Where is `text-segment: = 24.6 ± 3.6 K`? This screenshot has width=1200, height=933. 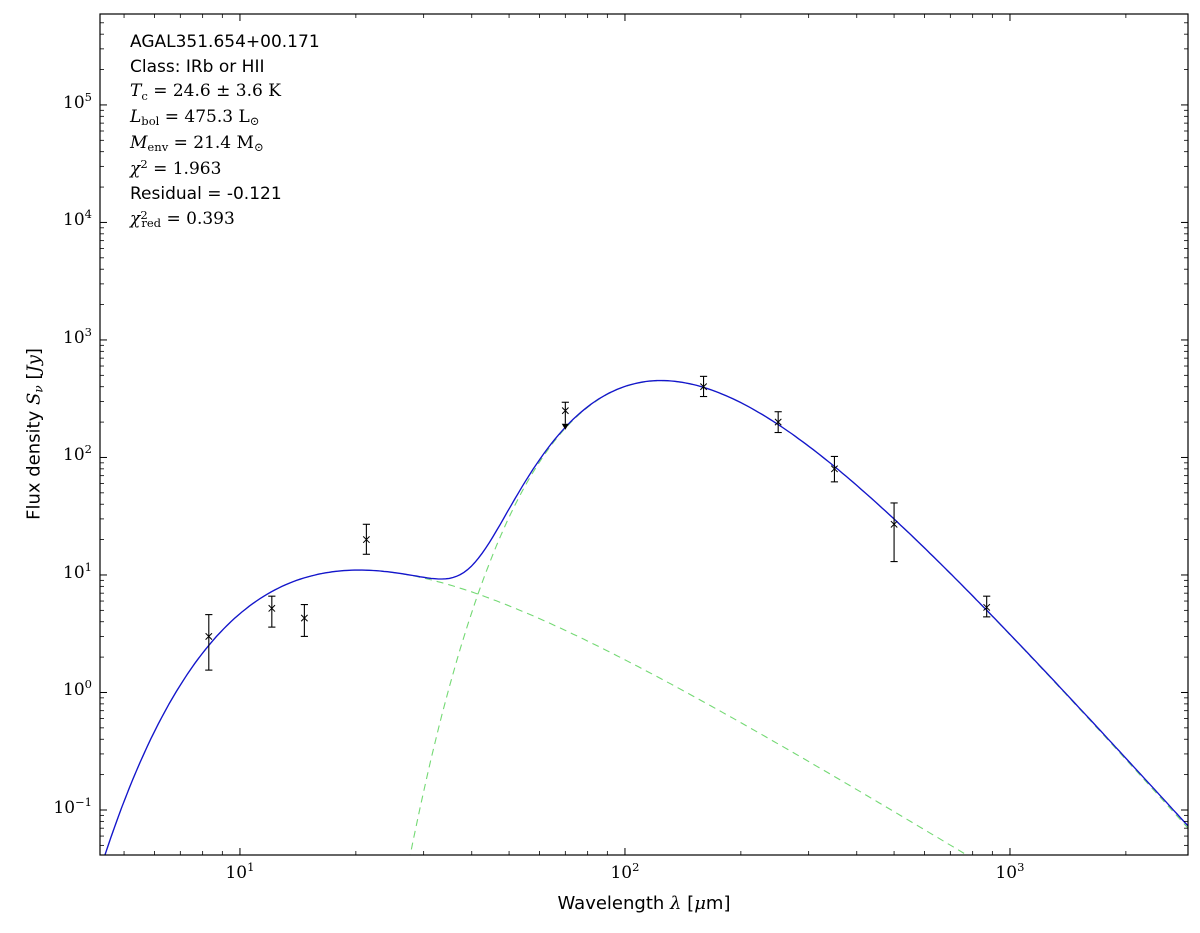
text-segment: = 24.6 ± 3.6 K is located at coordinates (214, 91).